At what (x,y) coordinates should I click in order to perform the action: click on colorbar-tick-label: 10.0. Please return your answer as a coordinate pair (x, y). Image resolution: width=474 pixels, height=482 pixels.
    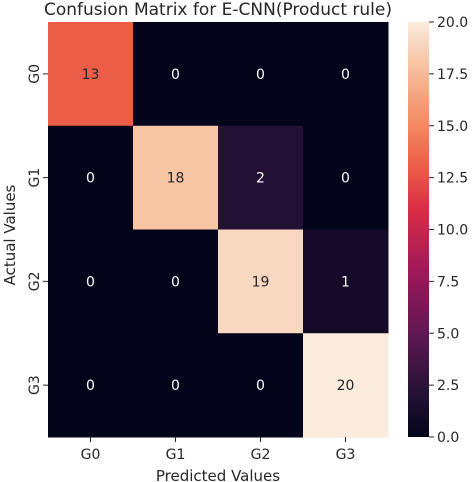
    Looking at the image, I should click on (452, 231).